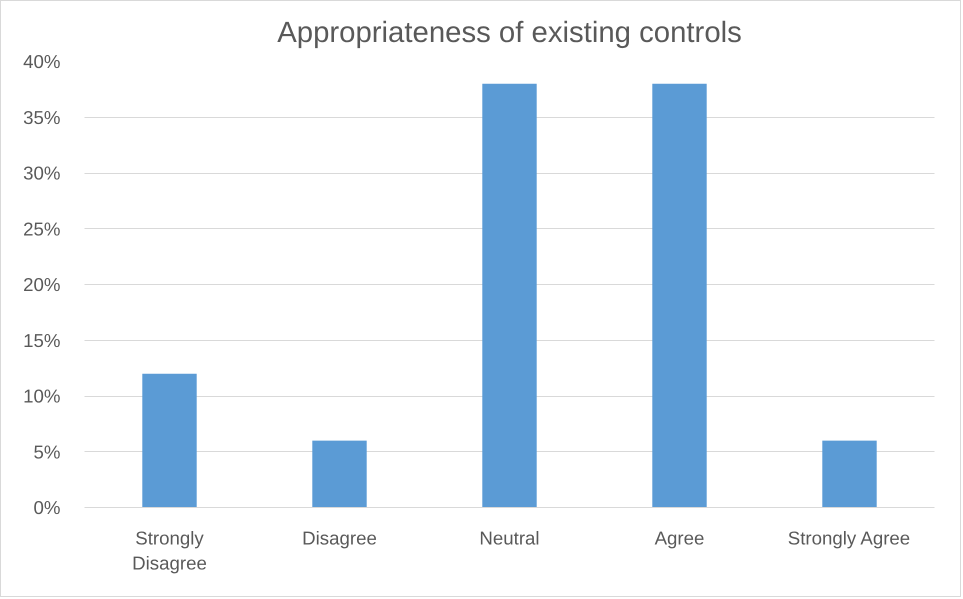  I want to click on x-tick-label: Strongly Agree, so click(849, 538).